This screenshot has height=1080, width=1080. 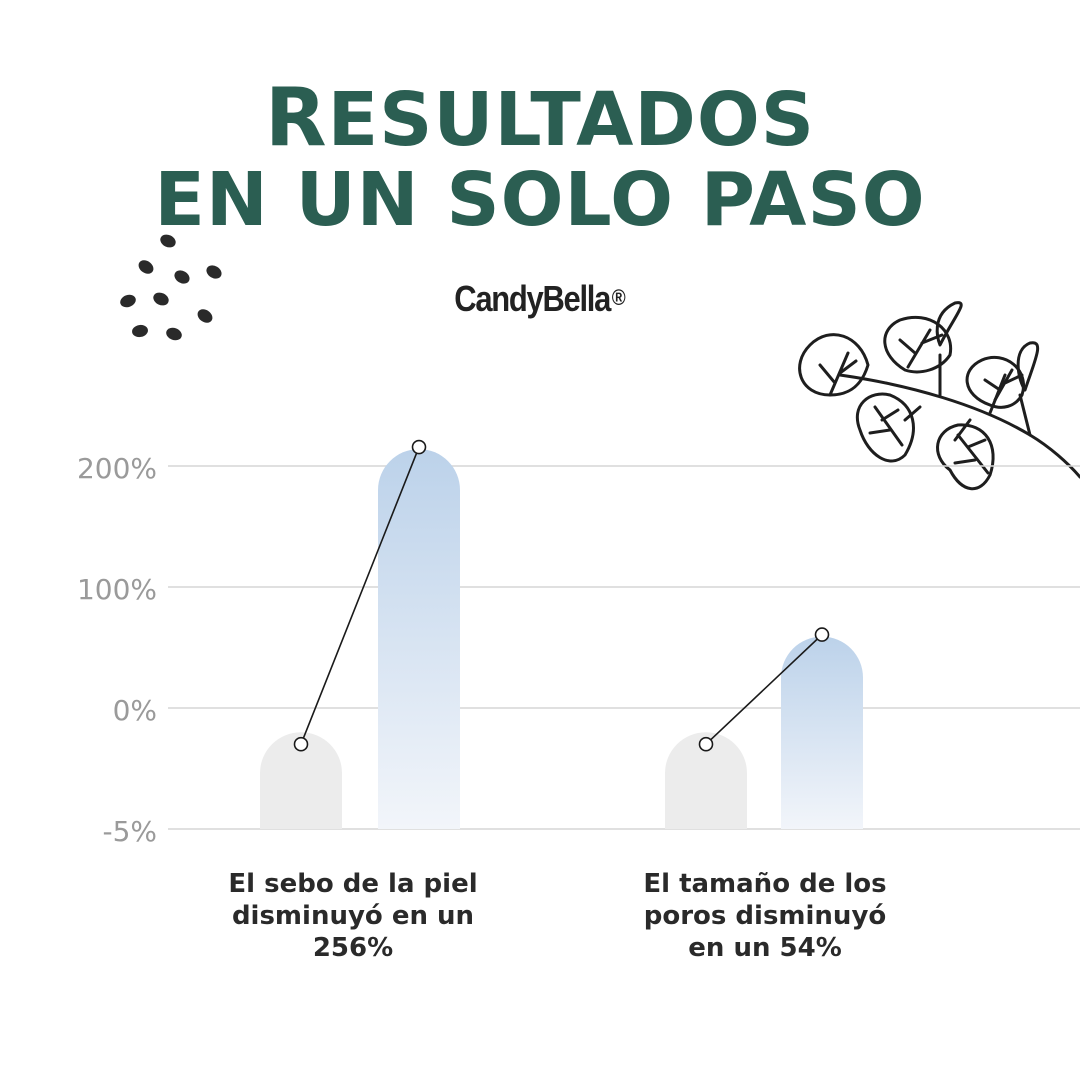 I want to click on caption-line: poros disminuyó, so click(x=765, y=916).